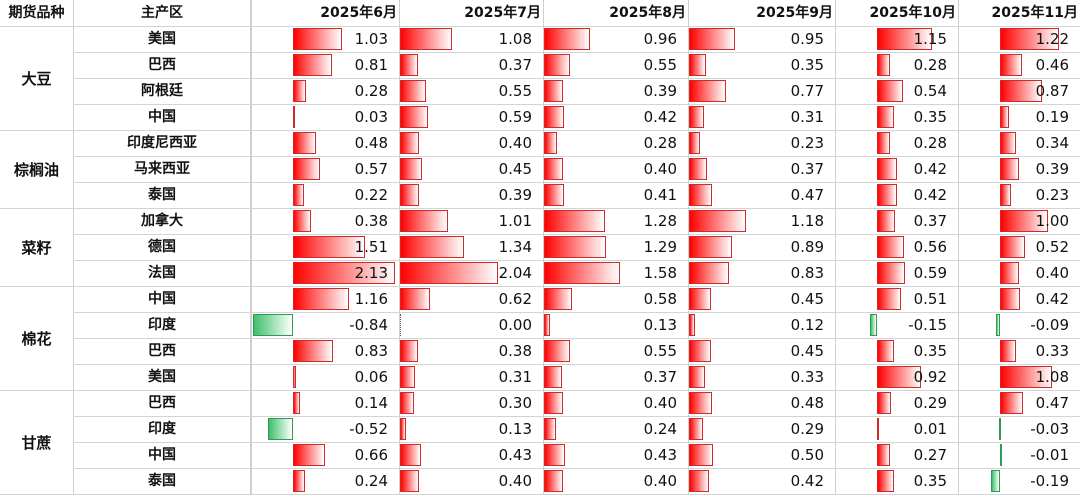  What do you see at coordinates (162, 143) in the screenshot?
I see `region-label: 印度尼西亚` at bounding box center [162, 143].